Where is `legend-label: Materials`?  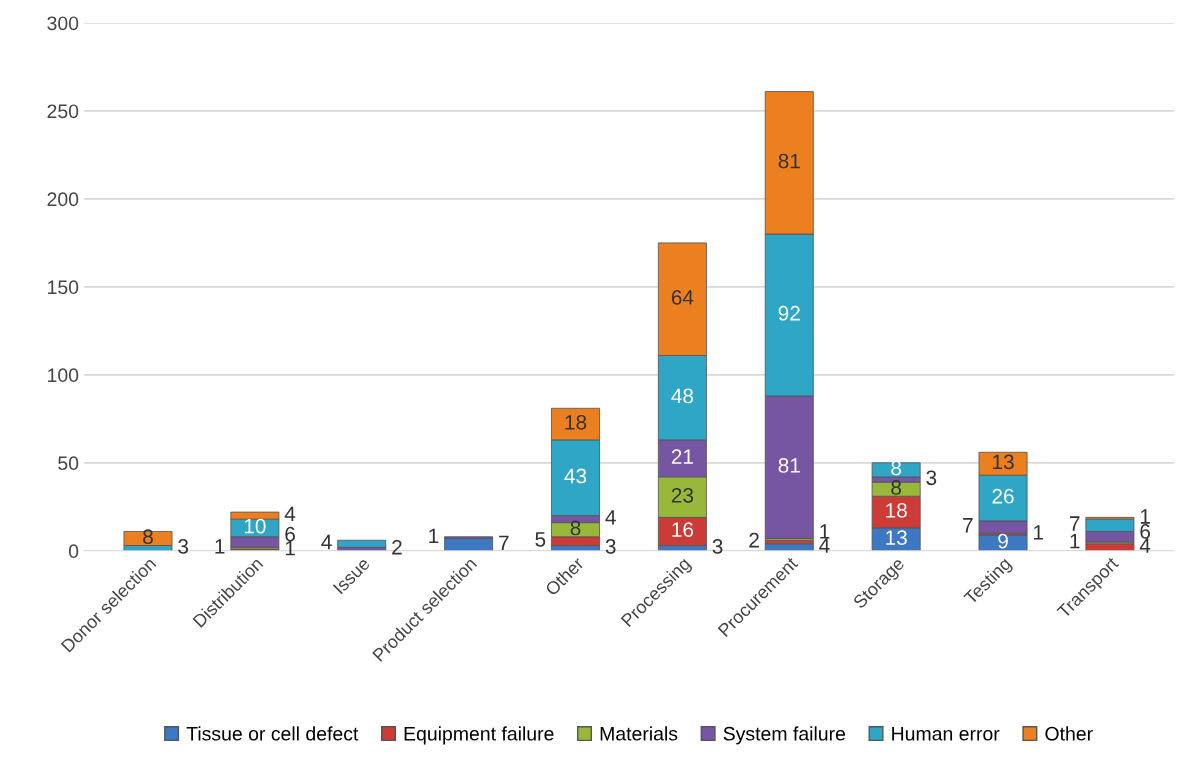
legend-label: Materials is located at coordinates (639, 733).